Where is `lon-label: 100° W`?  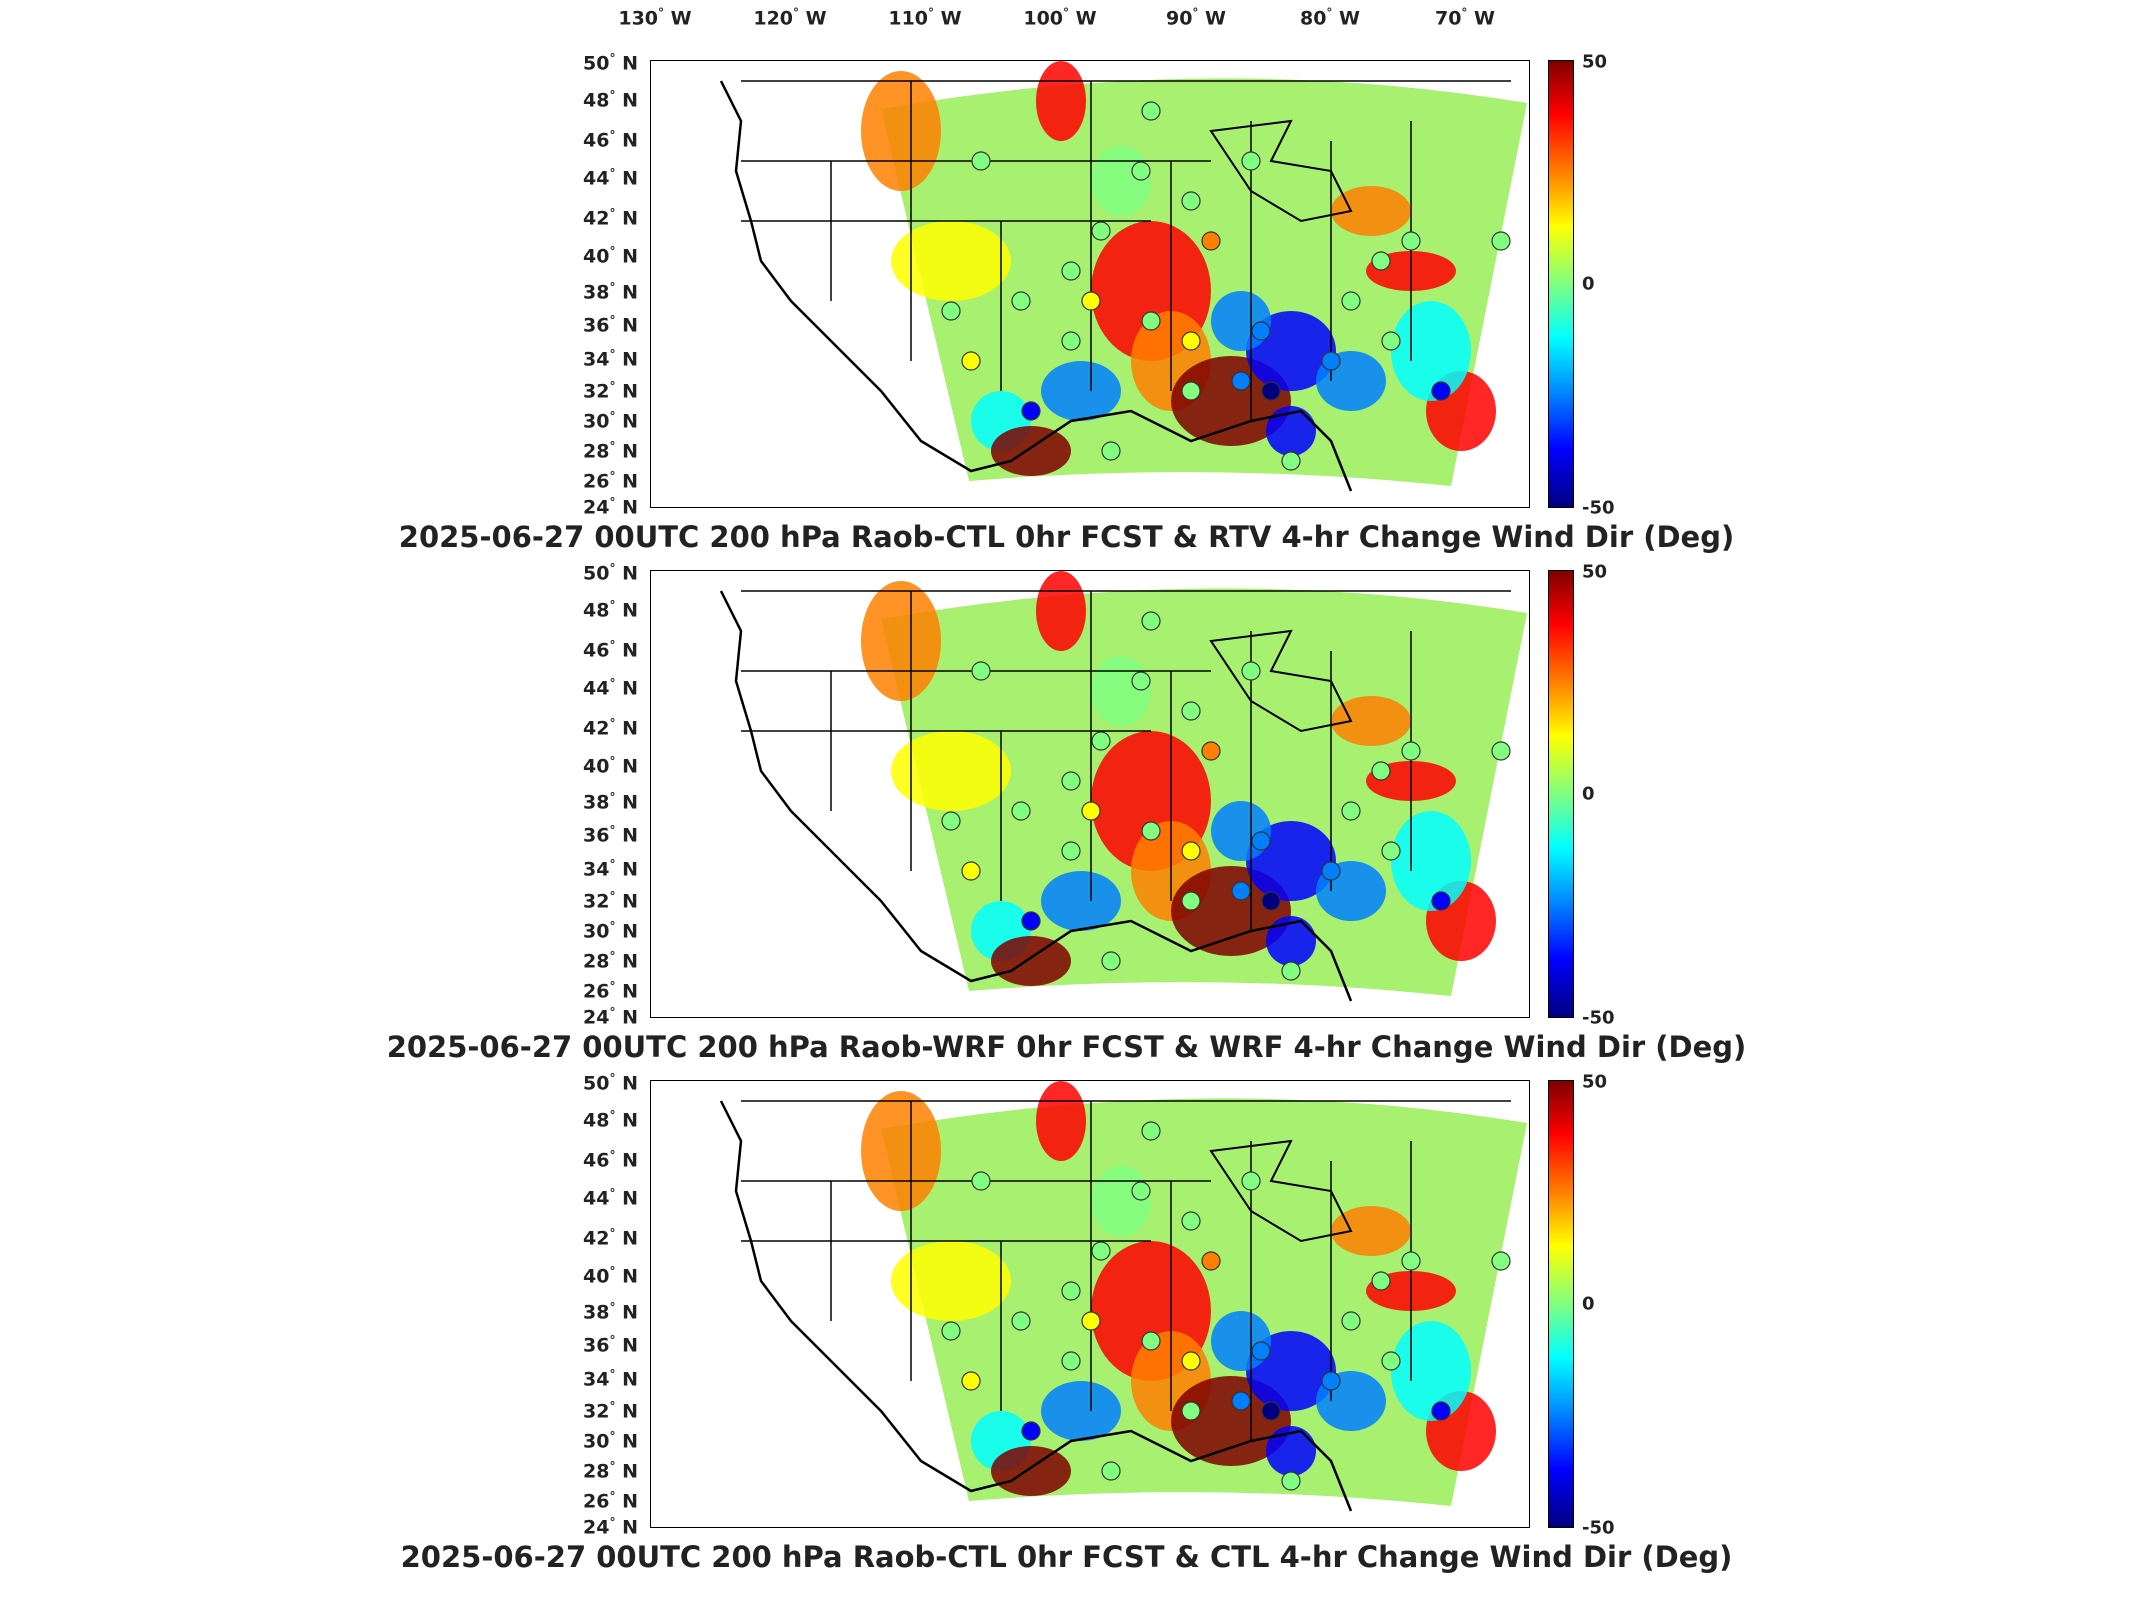
lon-label: 100° W is located at coordinates (1060, 18).